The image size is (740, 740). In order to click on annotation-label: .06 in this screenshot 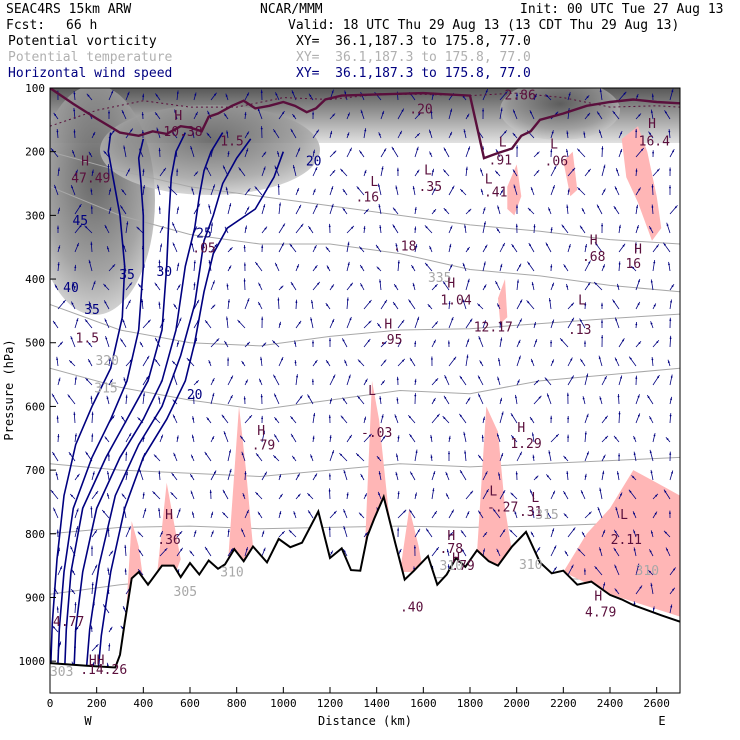, I will do `click(556, 162)`.